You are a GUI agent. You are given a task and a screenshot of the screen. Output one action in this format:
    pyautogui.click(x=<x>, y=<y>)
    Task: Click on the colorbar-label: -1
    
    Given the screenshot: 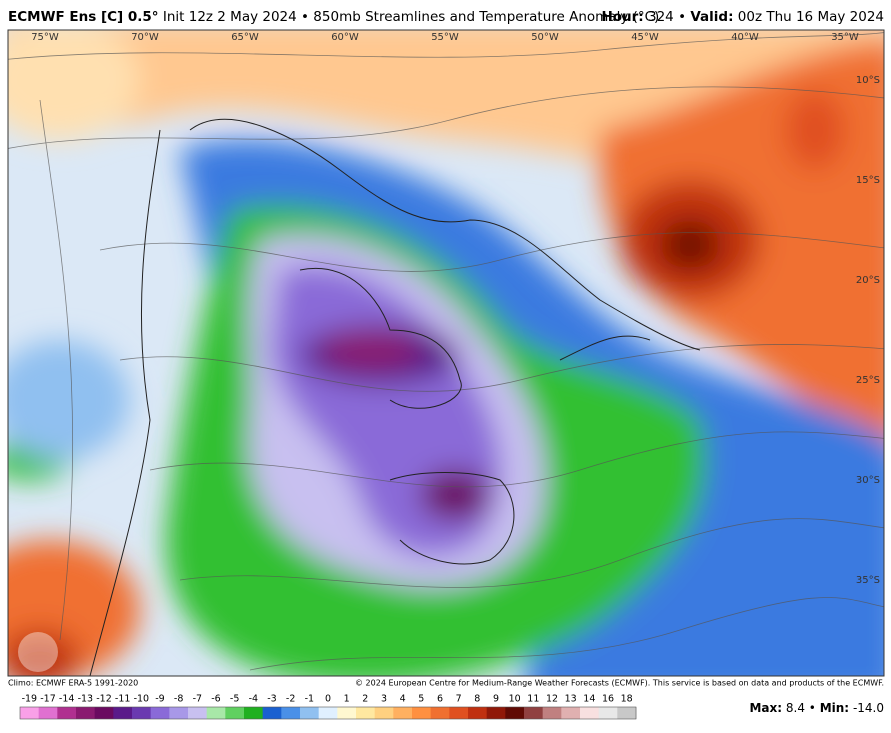 What is the action you would take?
    pyautogui.click(x=309, y=699)
    